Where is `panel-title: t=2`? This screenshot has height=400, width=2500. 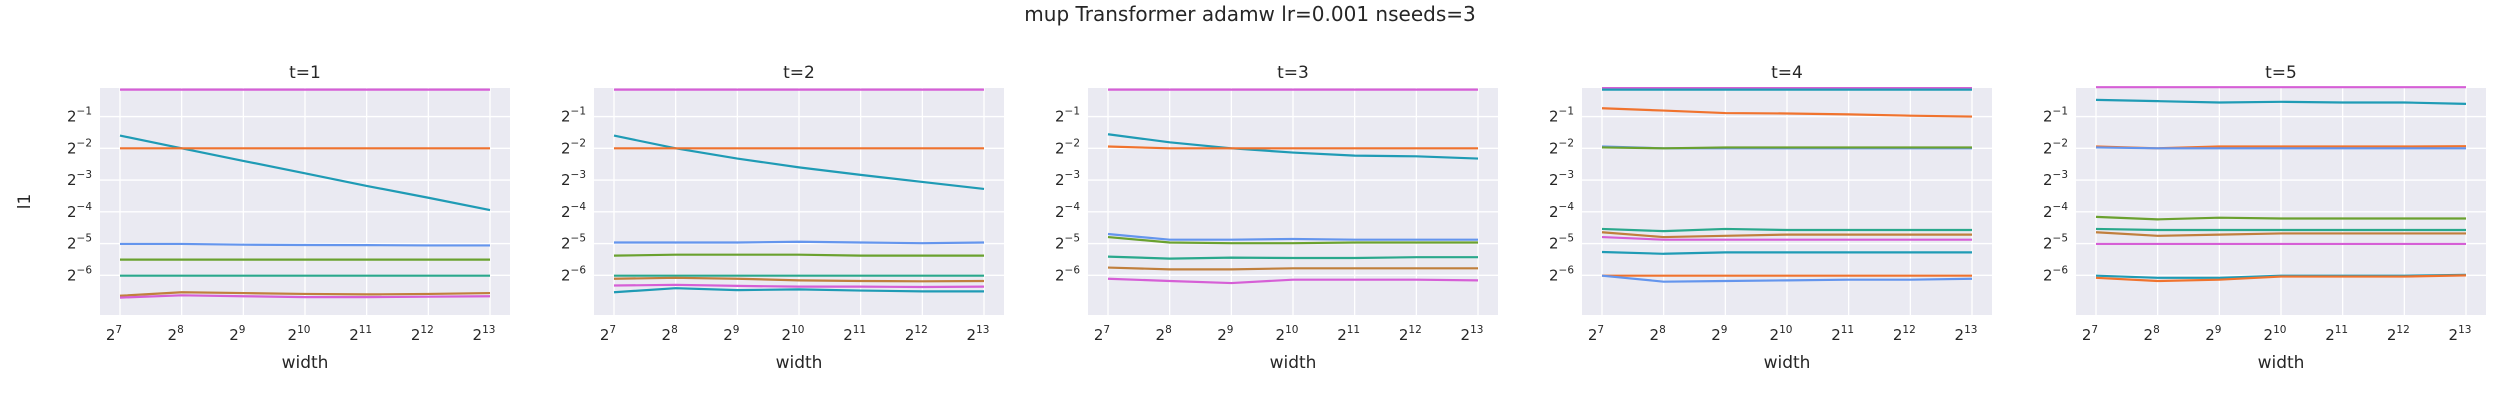
panel-title: t=2 is located at coordinates (799, 73).